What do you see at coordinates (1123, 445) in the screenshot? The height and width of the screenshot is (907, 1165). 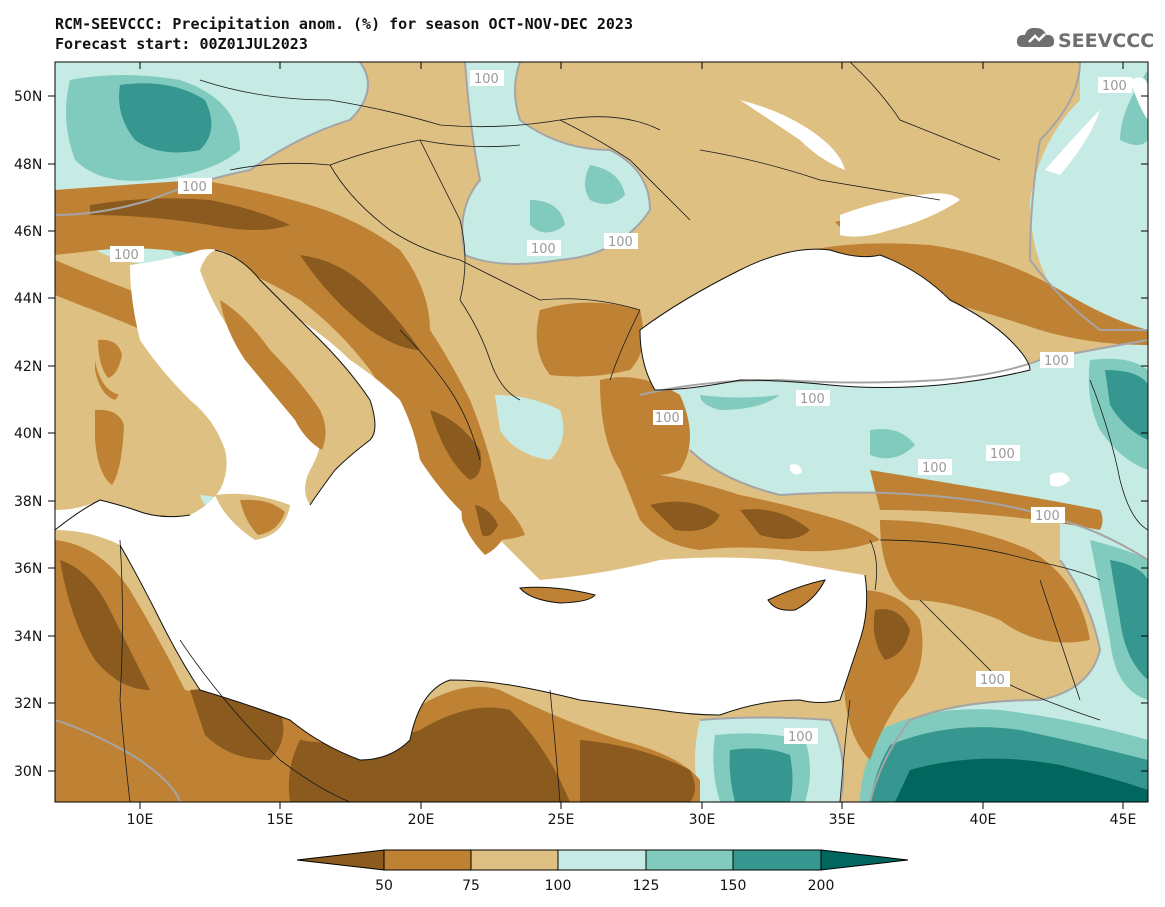 I see `lon-tick: 45E` at bounding box center [1123, 445].